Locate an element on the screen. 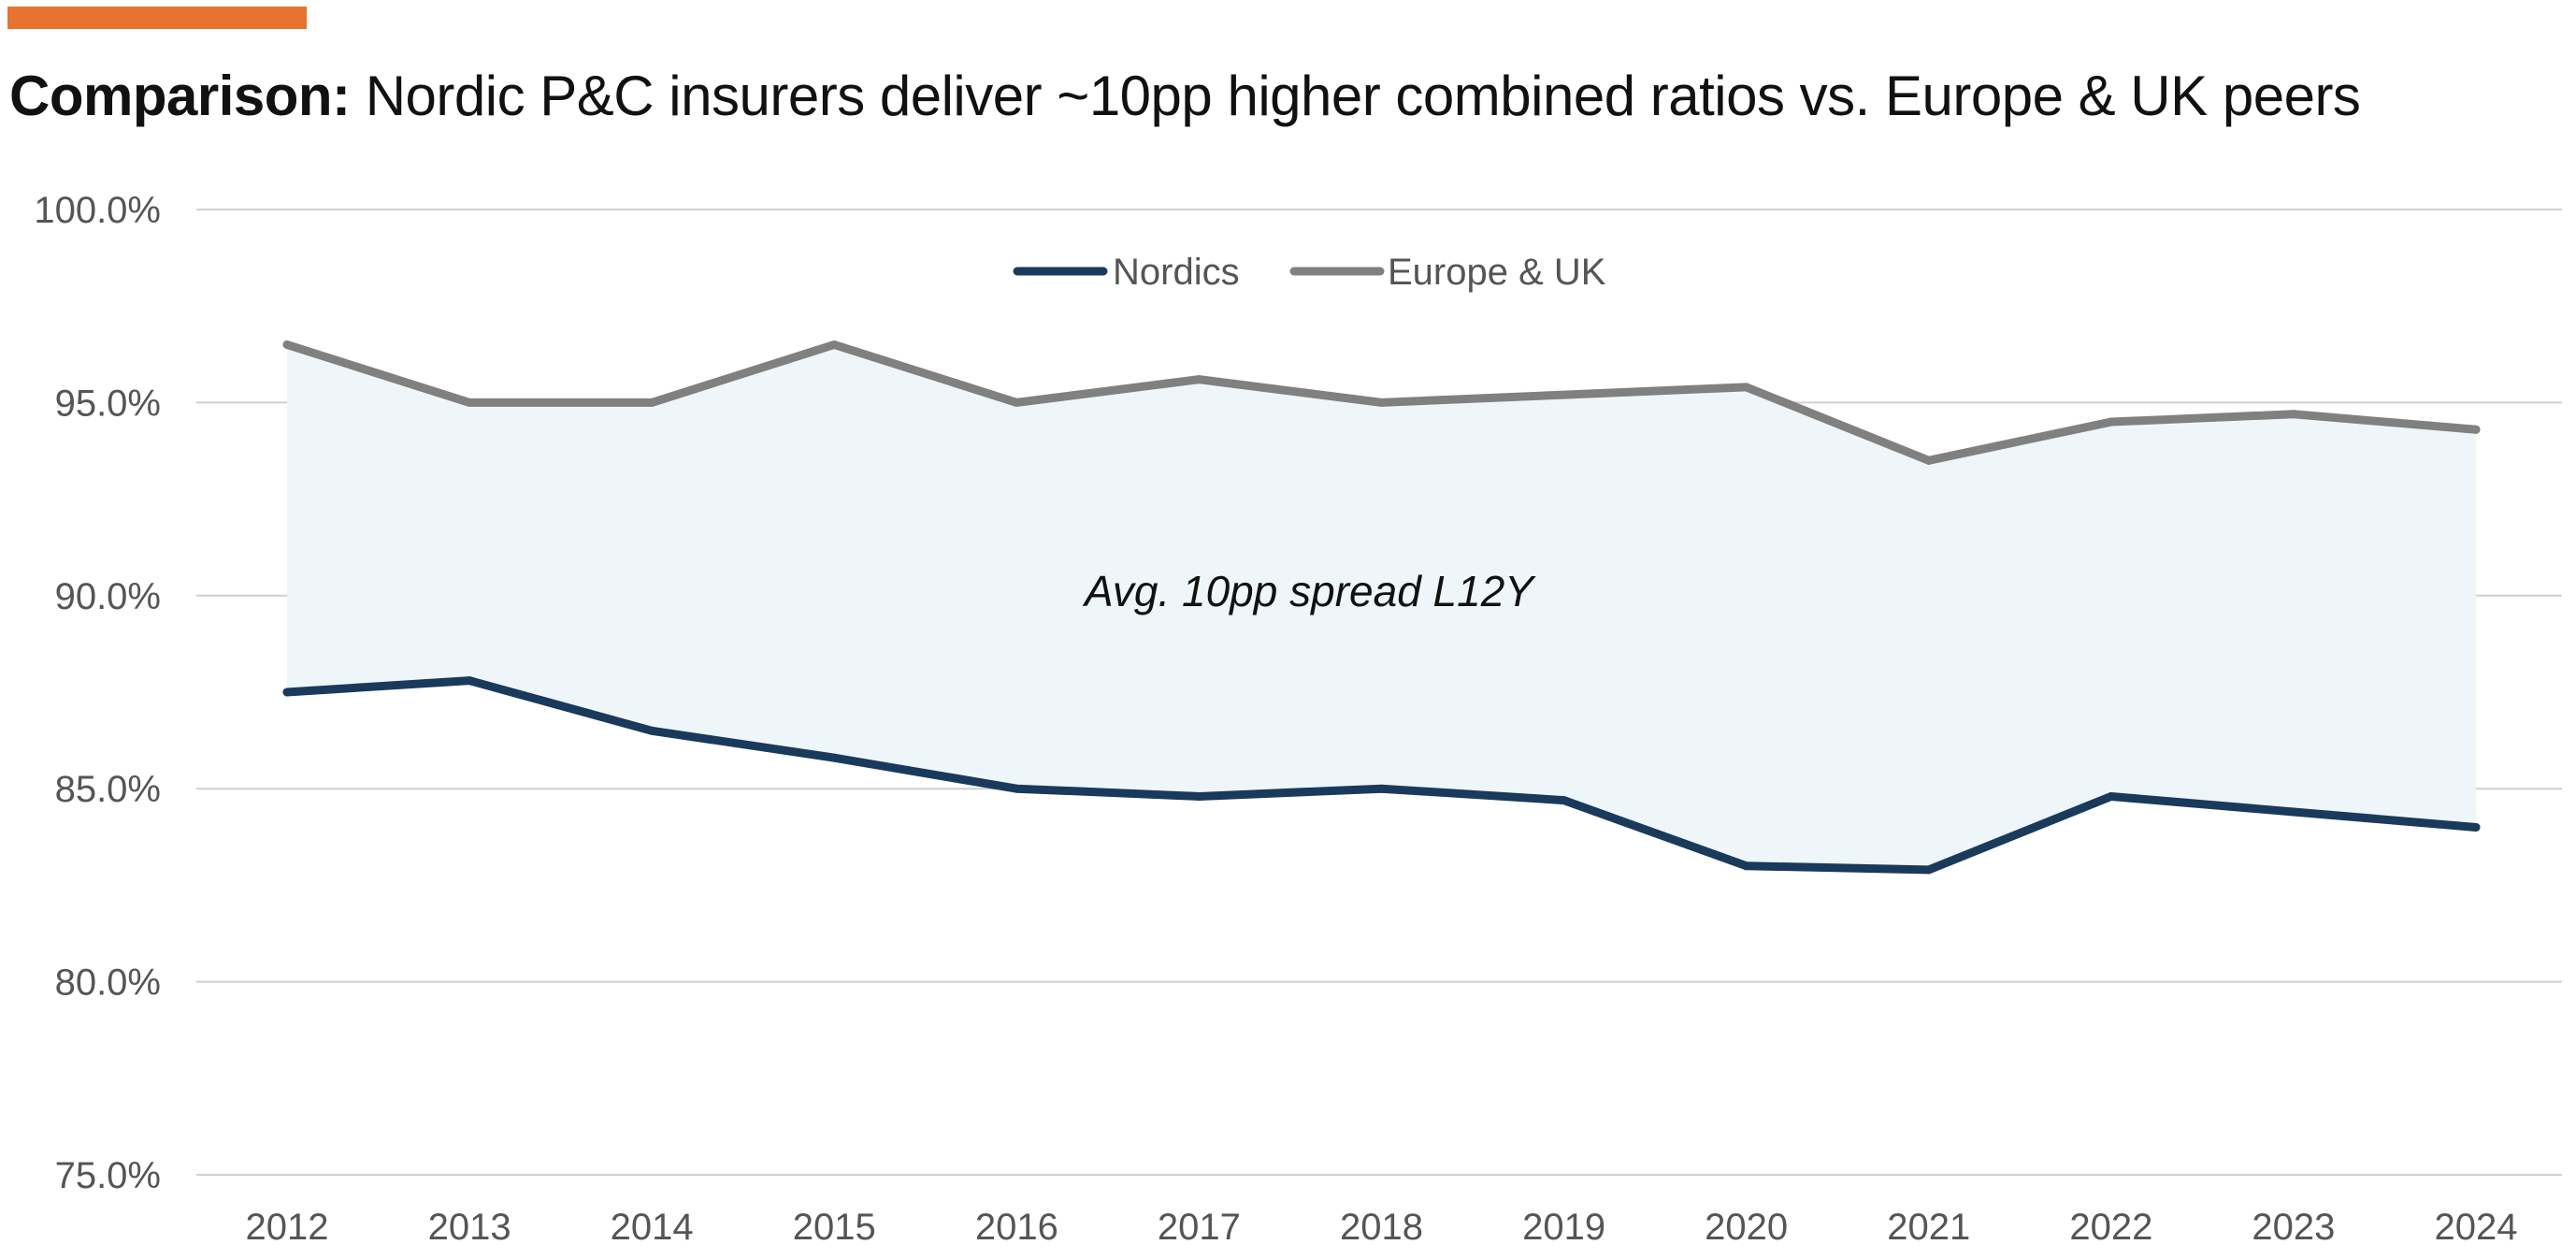 This screenshot has height=1259, width=2576. accent-bar is located at coordinates (157, 18).